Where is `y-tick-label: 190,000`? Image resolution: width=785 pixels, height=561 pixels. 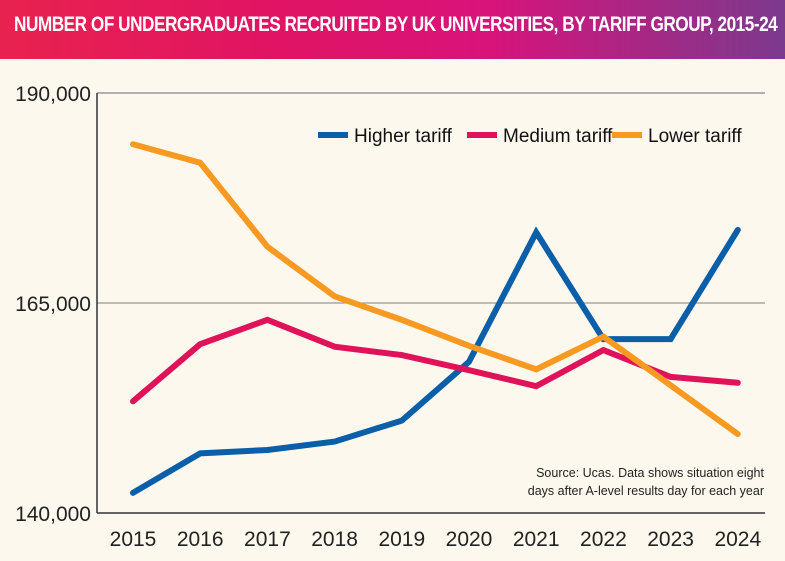
y-tick-label: 190,000 is located at coordinates (53, 94).